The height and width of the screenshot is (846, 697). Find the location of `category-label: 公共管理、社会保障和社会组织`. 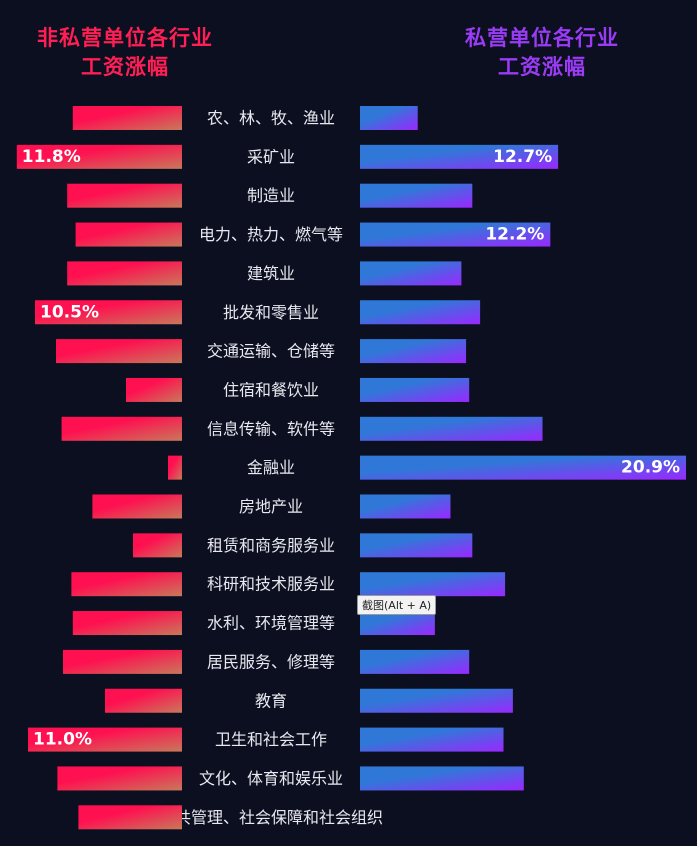

category-label: 公共管理、社会保障和社会组织 is located at coordinates (271, 817).